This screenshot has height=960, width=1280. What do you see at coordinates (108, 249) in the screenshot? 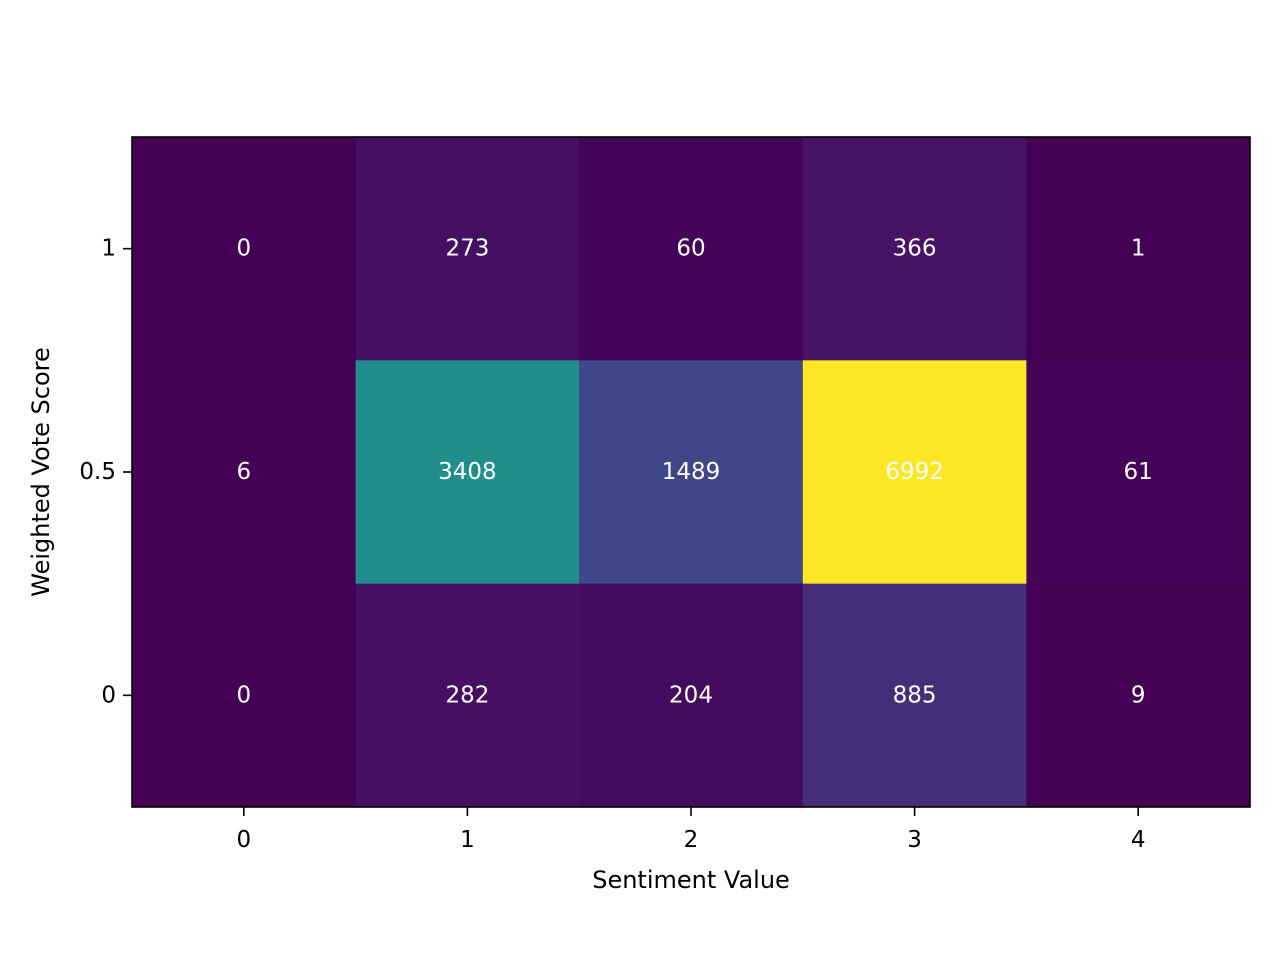
I see `y-tick-label-0: 1` at bounding box center [108, 249].